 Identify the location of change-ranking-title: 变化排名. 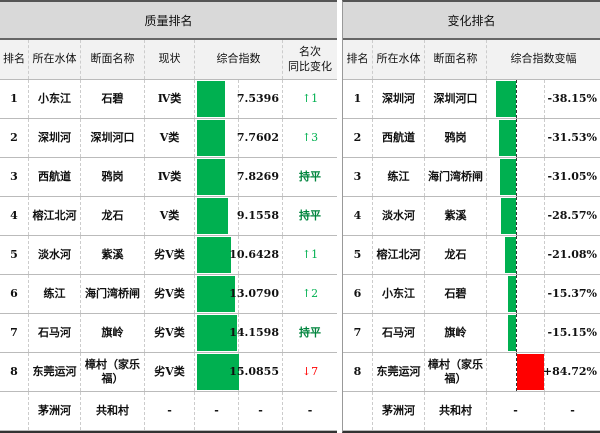
(471, 21).